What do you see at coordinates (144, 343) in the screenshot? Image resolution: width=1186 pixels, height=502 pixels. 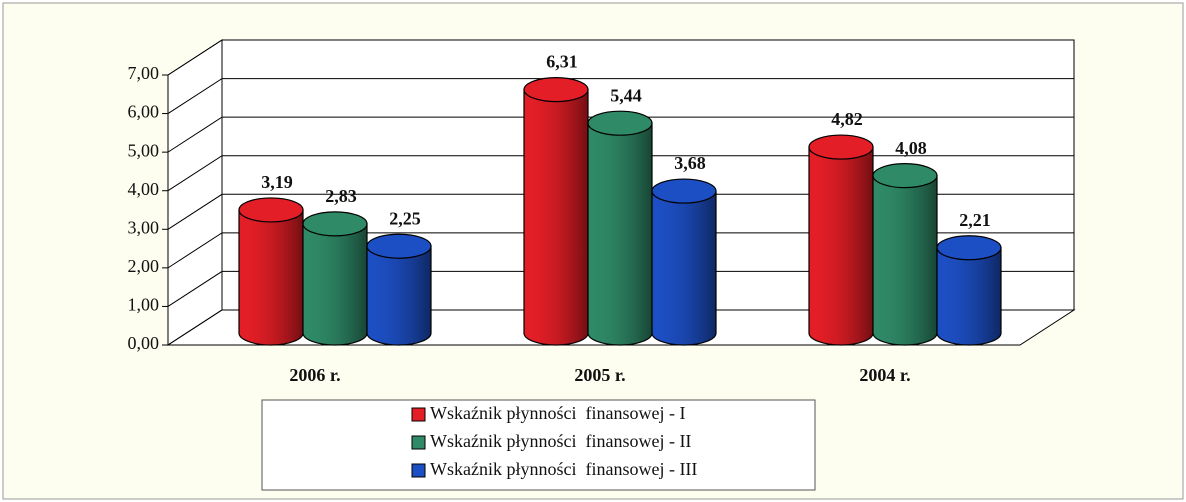 I see `y-tick-label: 0,00` at bounding box center [144, 343].